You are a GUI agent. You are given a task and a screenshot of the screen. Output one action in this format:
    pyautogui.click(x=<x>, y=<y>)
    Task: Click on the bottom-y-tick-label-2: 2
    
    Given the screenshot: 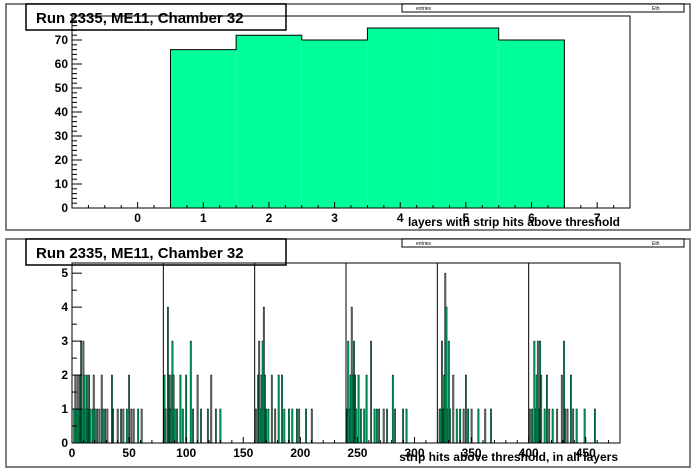 What is the action you would take?
    pyautogui.click(x=64, y=375)
    